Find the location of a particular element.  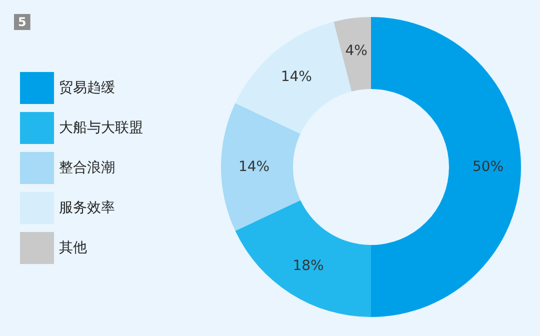

legend-label: 大船与大联盟 is located at coordinates (101, 128).